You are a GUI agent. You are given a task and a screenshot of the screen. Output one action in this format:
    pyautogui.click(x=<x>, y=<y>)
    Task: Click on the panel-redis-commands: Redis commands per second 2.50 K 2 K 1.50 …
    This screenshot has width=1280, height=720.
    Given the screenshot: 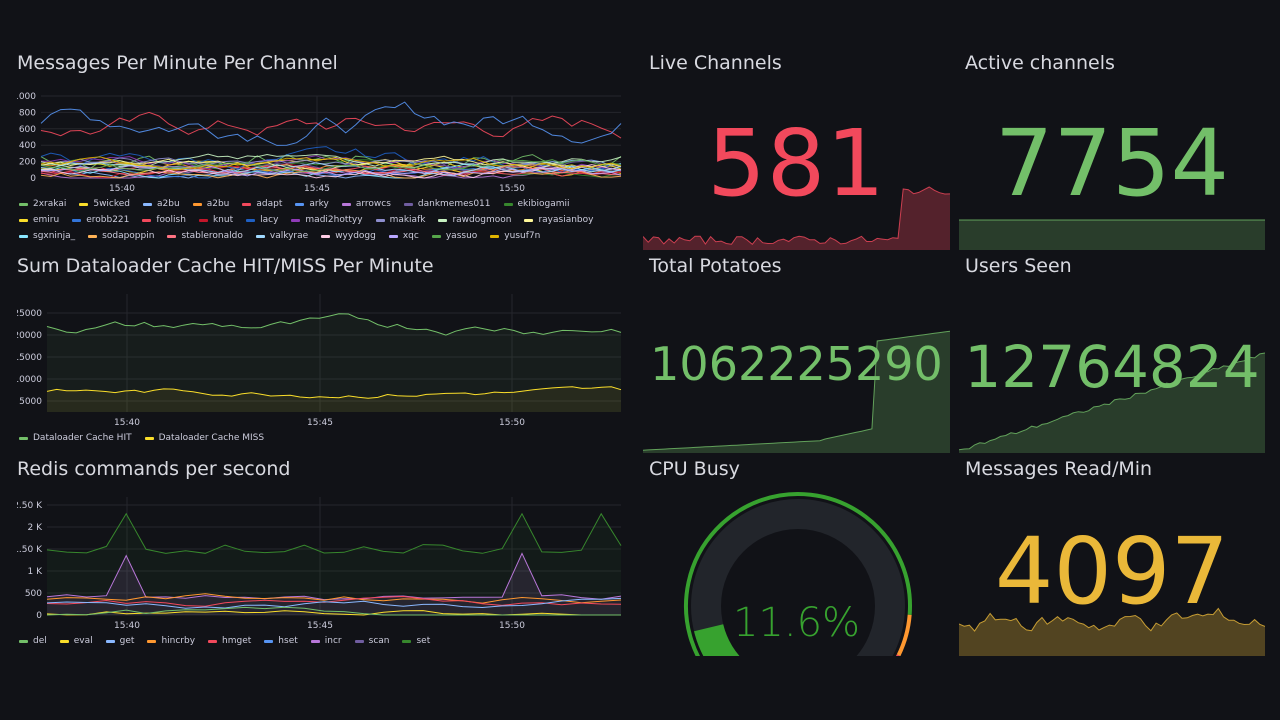 What is the action you would take?
    pyautogui.click(x=324, y=555)
    